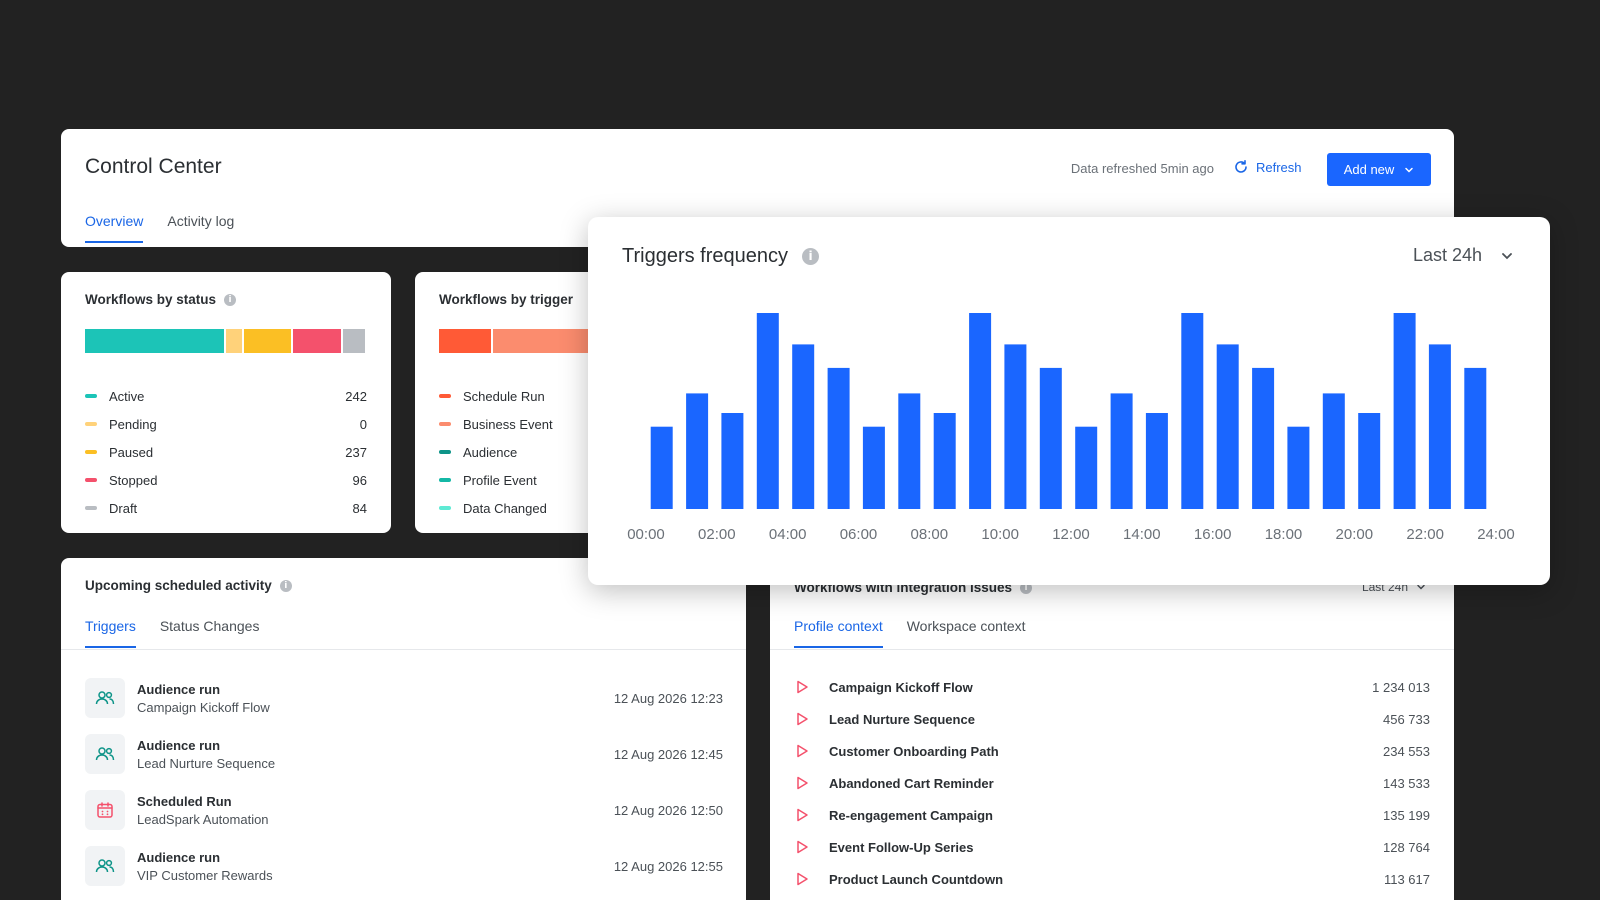 The height and width of the screenshot is (900, 1600). Describe the element at coordinates (668, 754) in the screenshot. I see `list-item-time: 12 Aug 2026 12:45` at that location.